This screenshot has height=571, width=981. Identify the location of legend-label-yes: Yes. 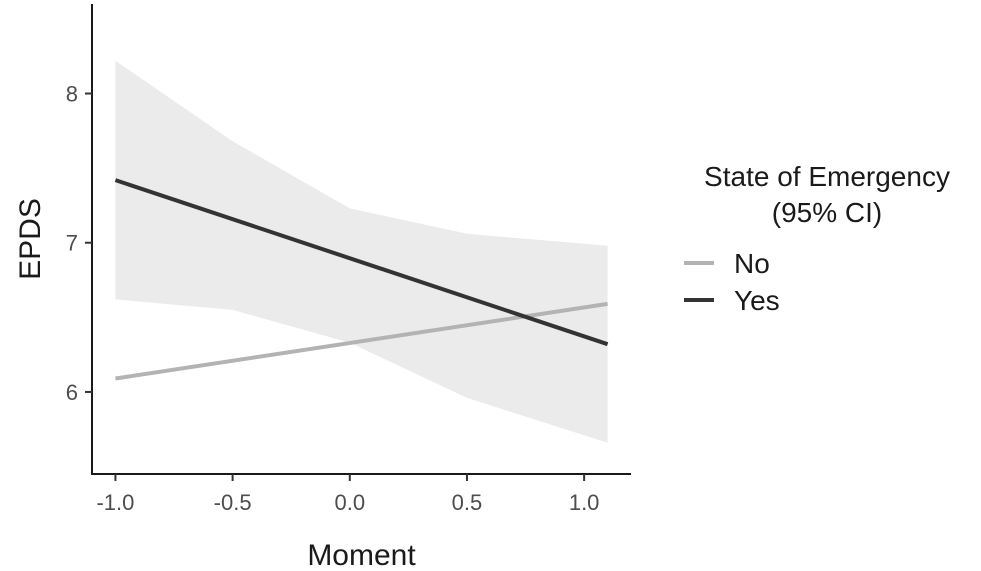
(757, 300).